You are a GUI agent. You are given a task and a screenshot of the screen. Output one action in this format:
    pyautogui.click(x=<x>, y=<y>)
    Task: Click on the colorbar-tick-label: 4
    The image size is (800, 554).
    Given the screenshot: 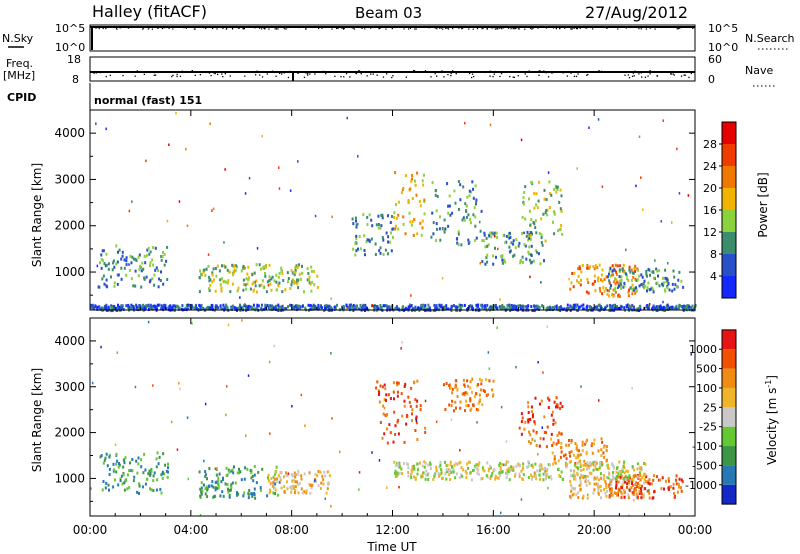 What is the action you would take?
    pyautogui.click(x=713, y=276)
    